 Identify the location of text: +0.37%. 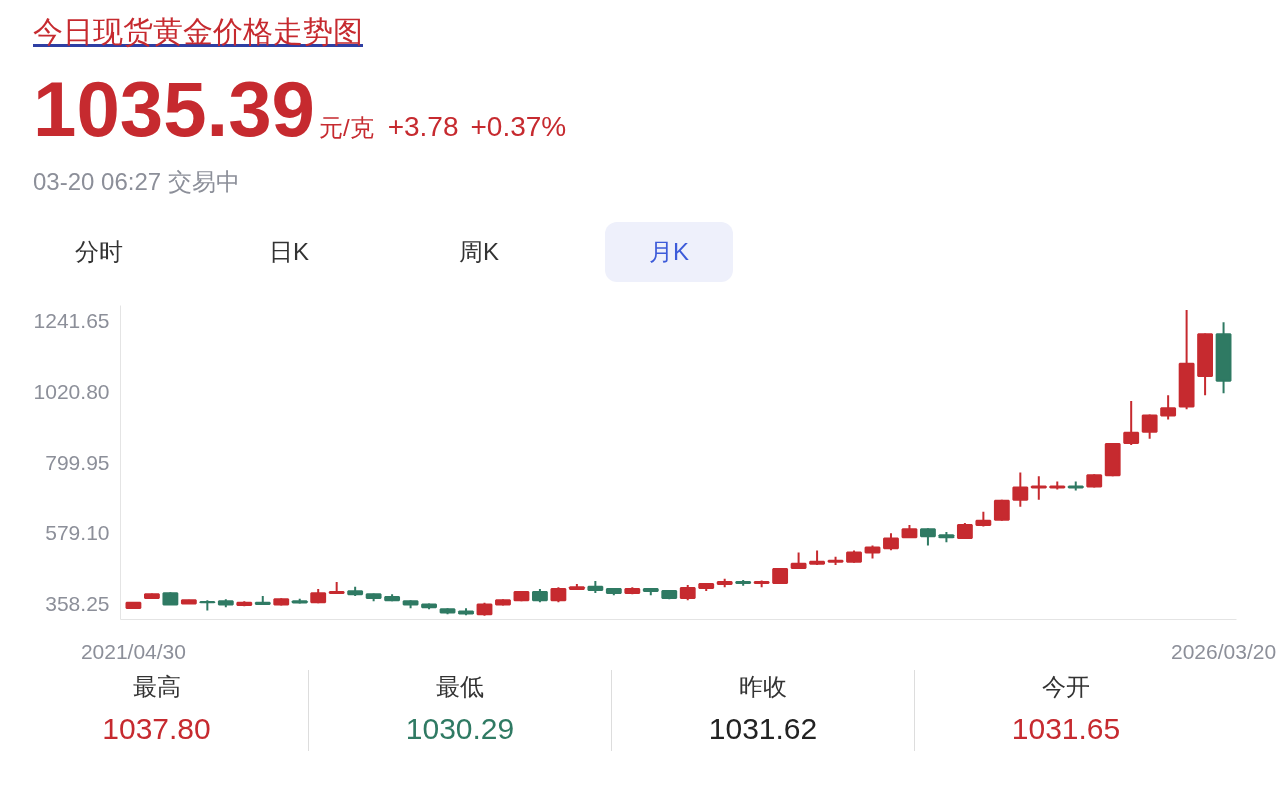
(518, 126).